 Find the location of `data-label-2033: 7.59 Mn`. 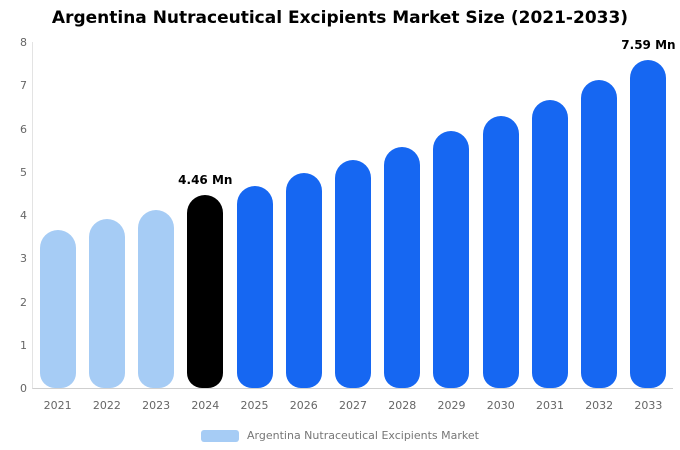

data-label-2033: 7.59 Mn is located at coordinates (648, 44).